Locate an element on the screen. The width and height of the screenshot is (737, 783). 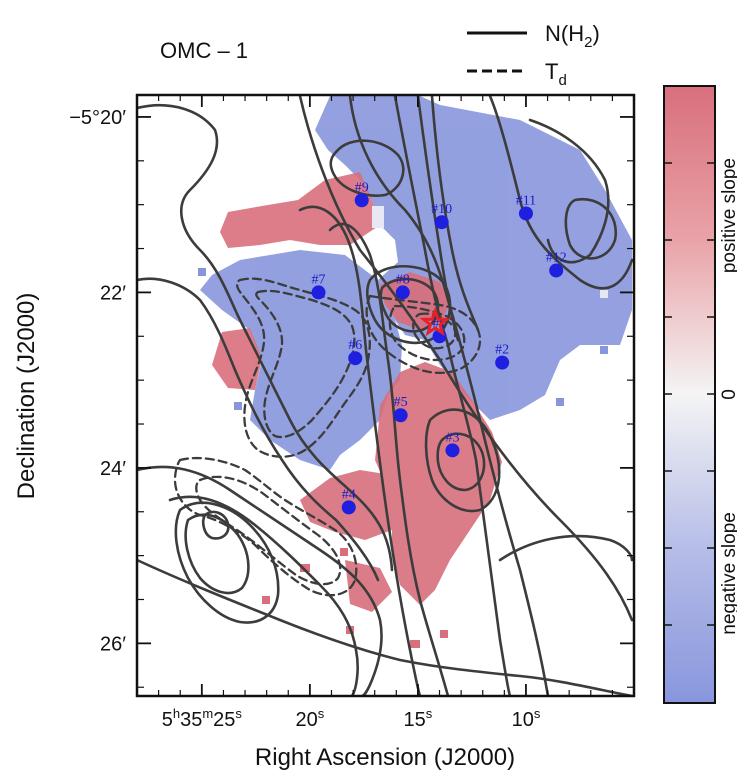
star-marker is located at coordinates (435, 321).